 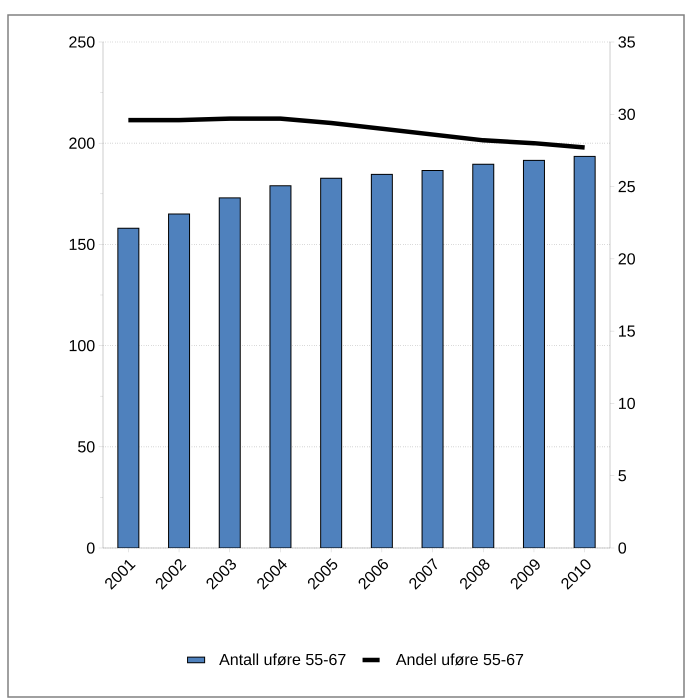 What do you see at coordinates (282, 659) in the screenshot?
I see `legend-label: Antall uføre 55-67` at bounding box center [282, 659].